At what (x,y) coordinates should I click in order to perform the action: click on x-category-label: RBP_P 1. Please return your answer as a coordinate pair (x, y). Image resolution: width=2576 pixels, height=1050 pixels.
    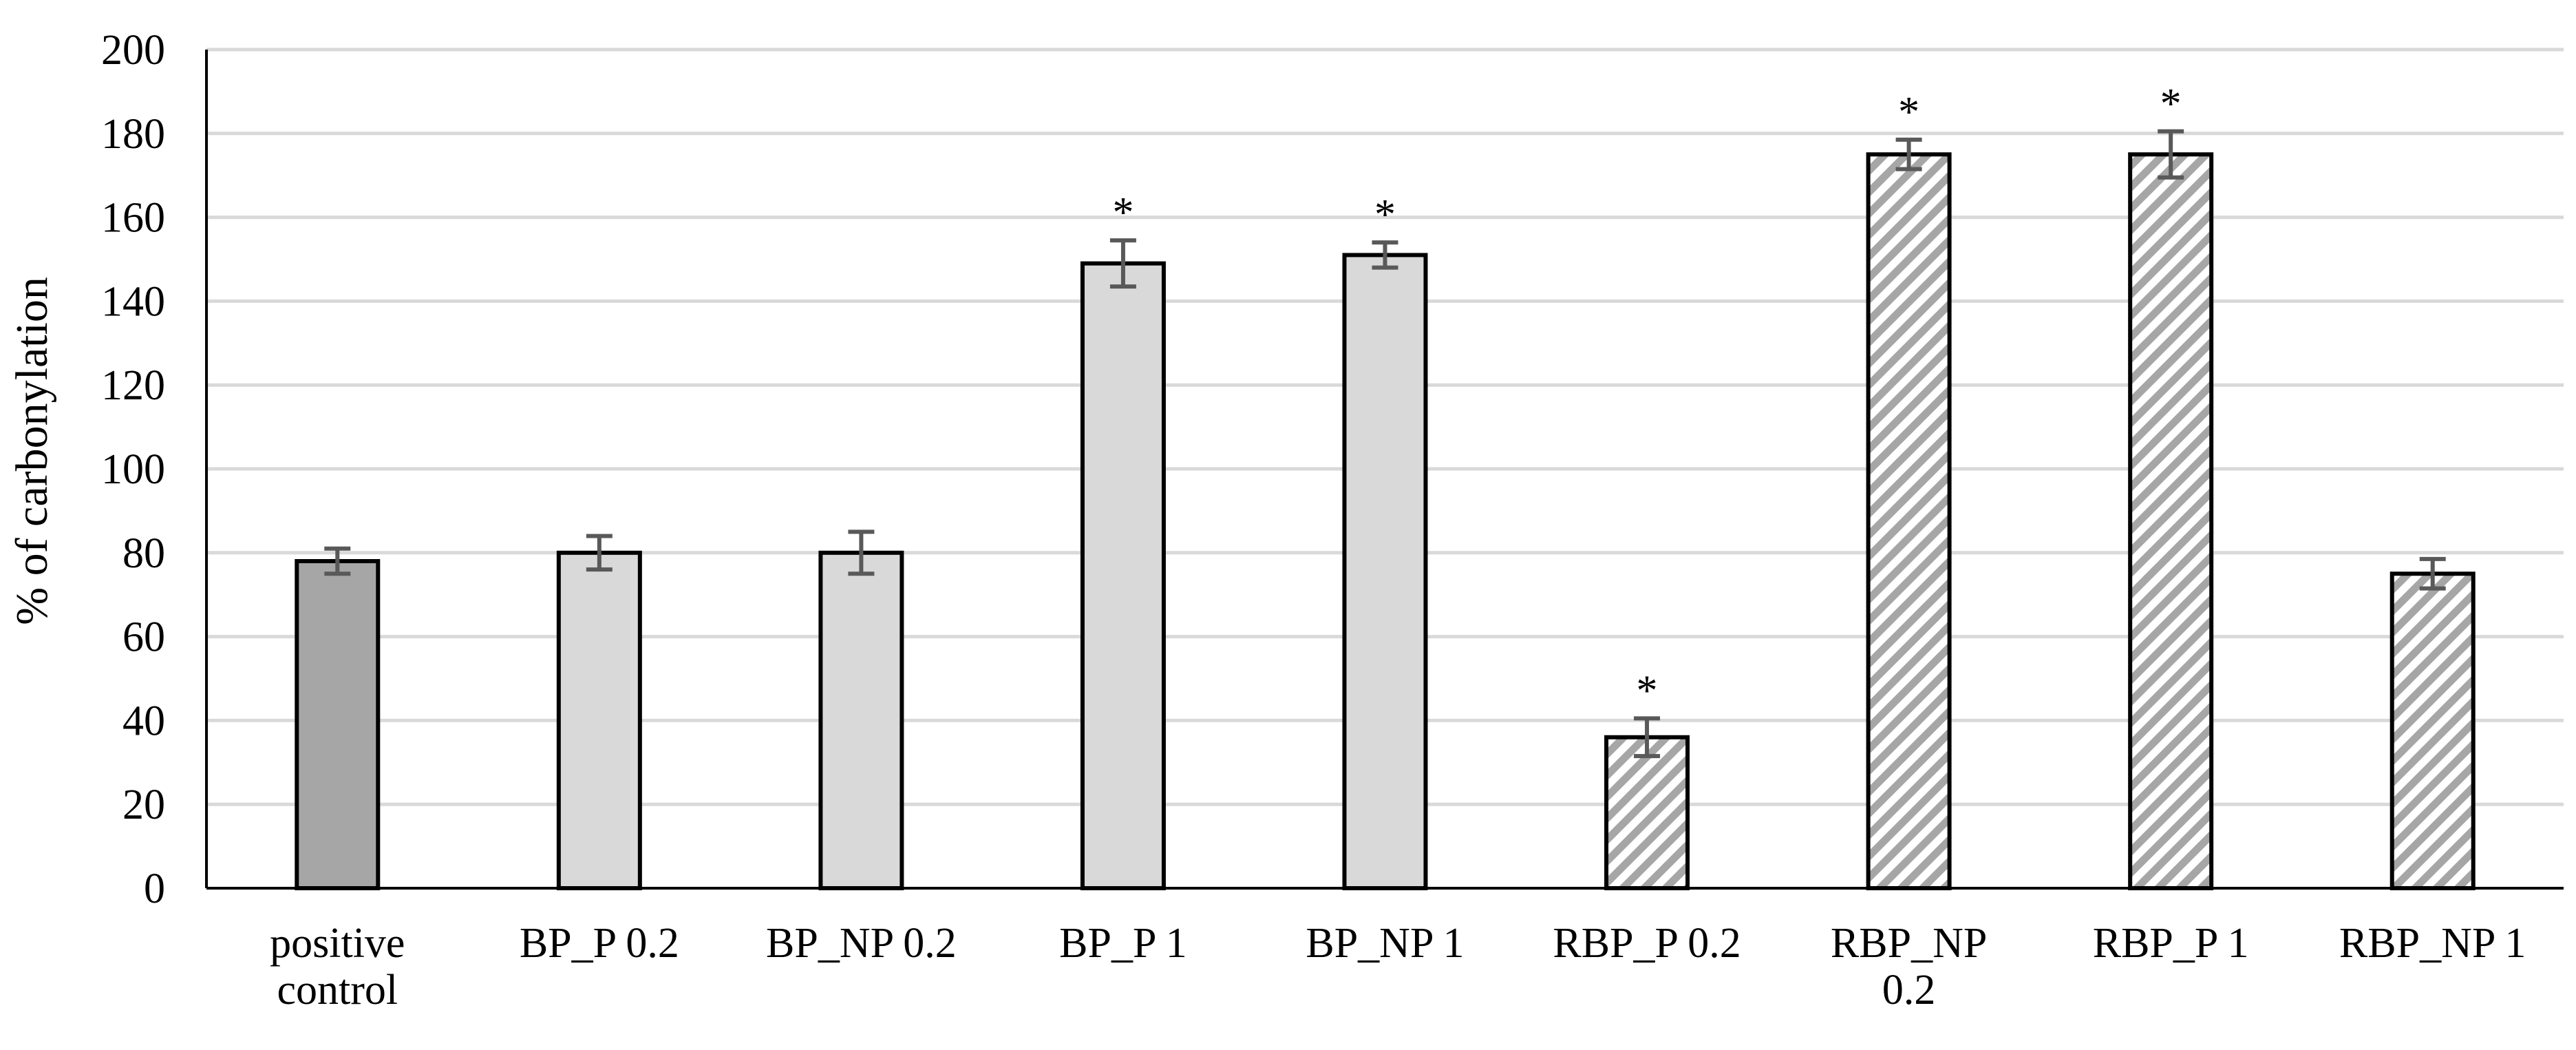
    Looking at the image, I should click on (2171, 943).